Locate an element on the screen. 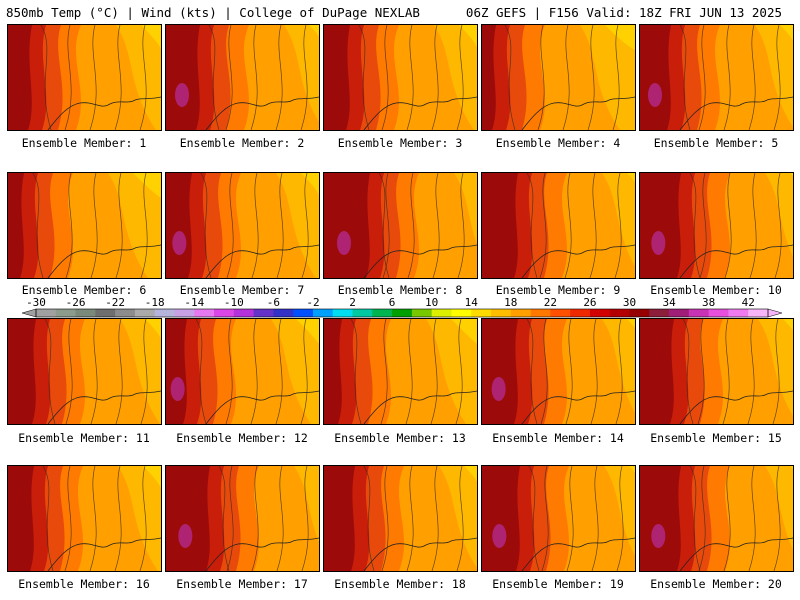 This screenshot has height=600, width=800. colorbar-tick-label: 42 is located at coordinates (748, 302).